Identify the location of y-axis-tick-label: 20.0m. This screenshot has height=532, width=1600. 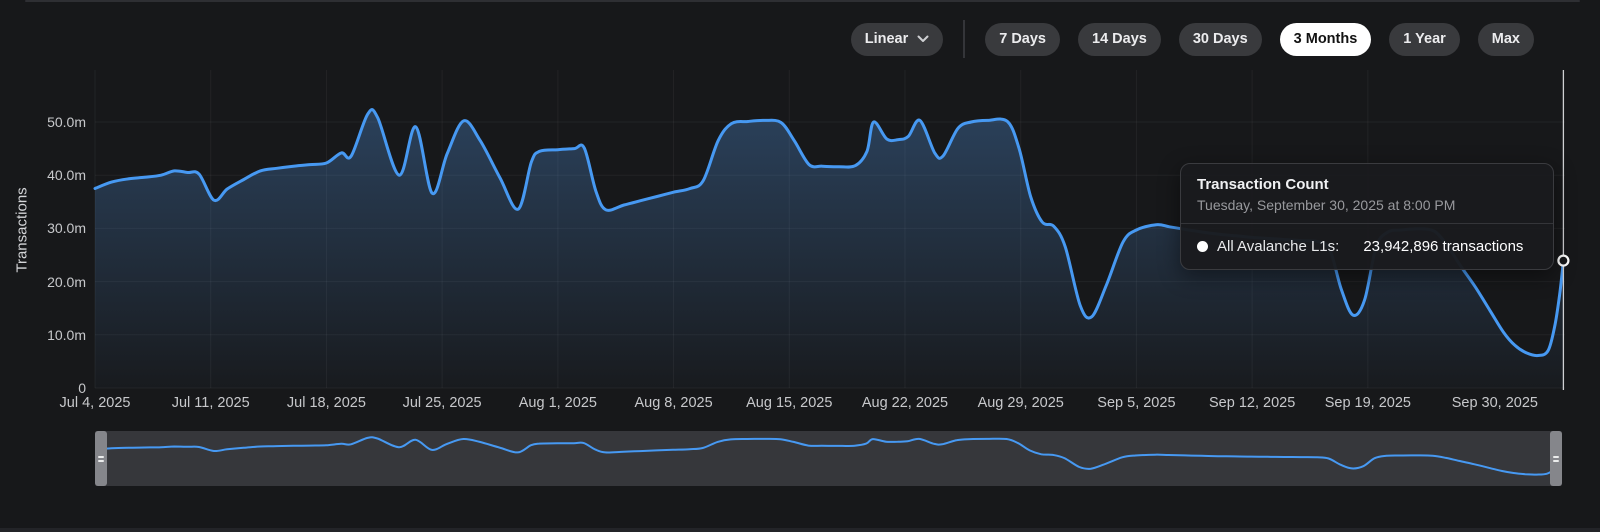
(66, 281).